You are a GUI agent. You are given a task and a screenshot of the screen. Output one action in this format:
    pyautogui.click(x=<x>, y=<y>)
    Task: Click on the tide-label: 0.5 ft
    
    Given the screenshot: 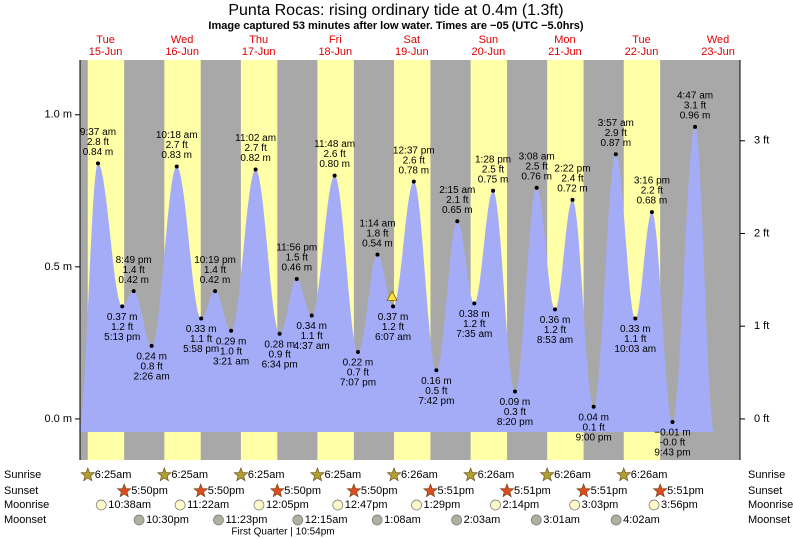 What is the action you would take?
    pyautogui.click(x=436, y=391)
    